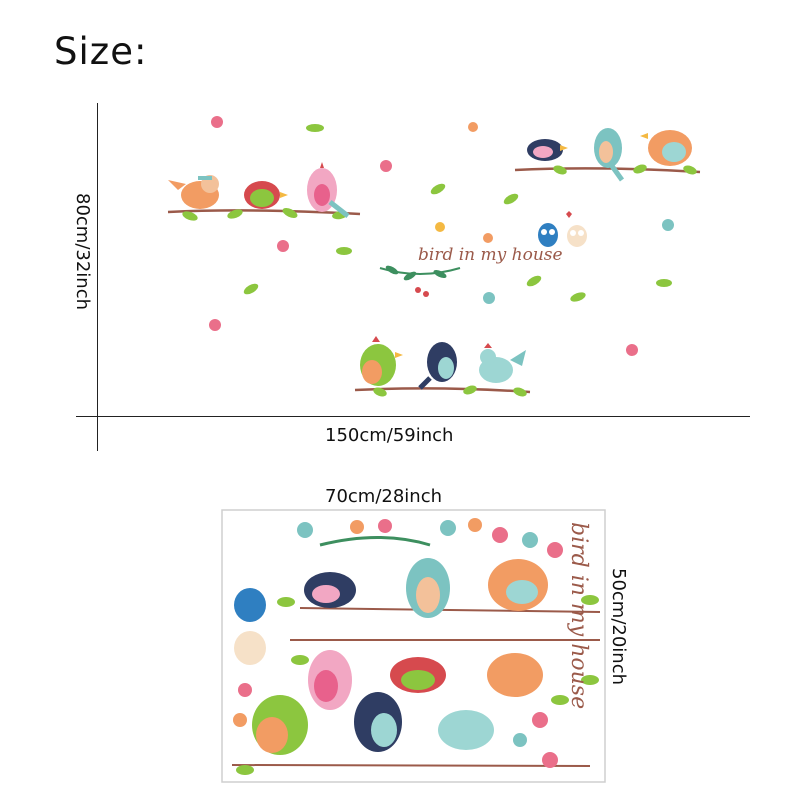  Describe the element at coordinates (502, 363) in the screenshot. I see `bird-teal-bottom` at that location.